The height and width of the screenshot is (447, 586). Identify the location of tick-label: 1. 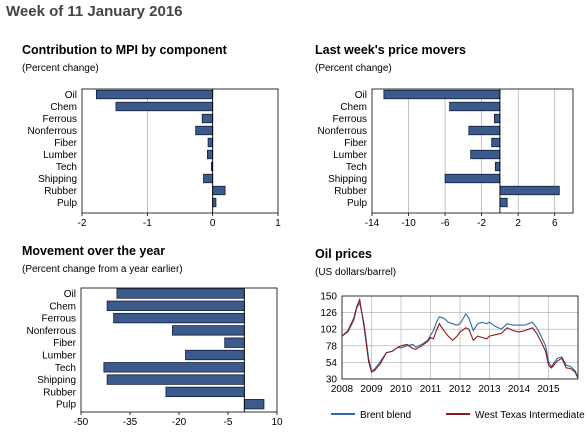
(278, 223).